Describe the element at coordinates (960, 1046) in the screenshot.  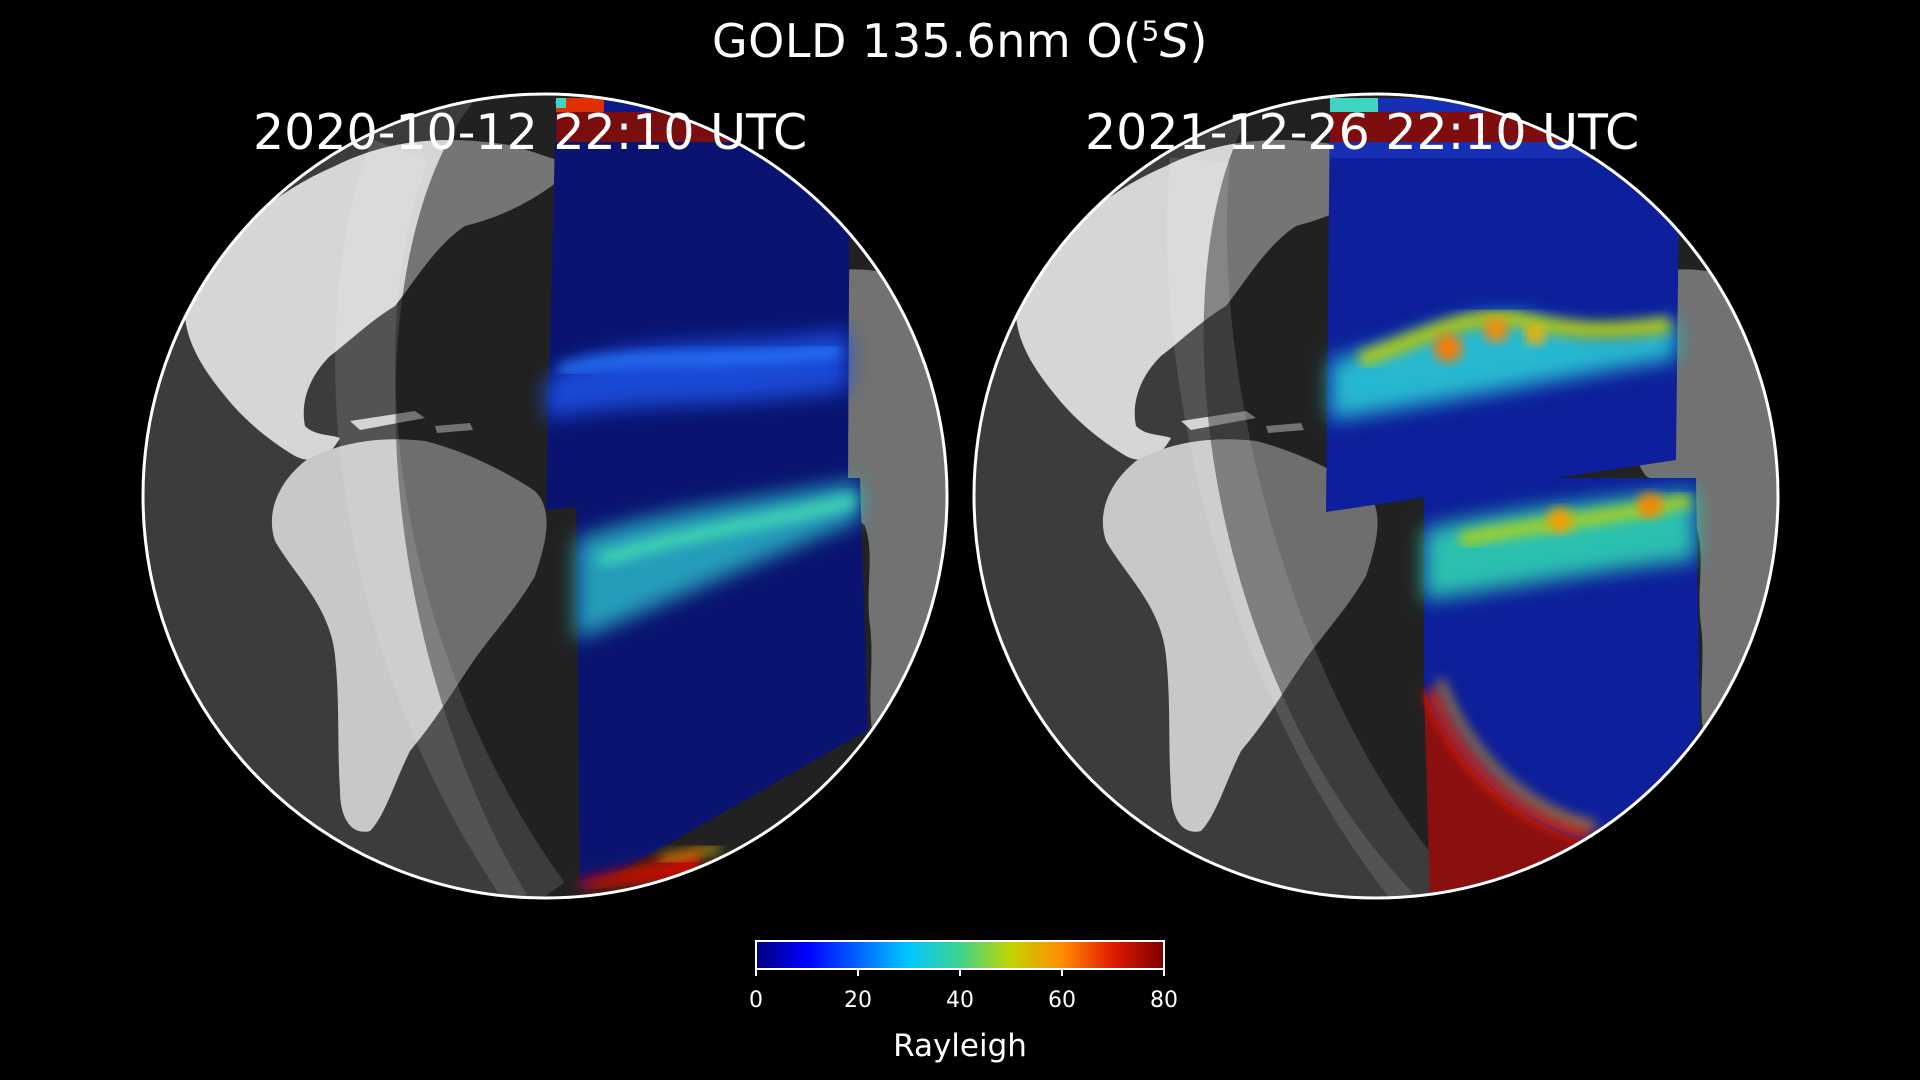
I see `colorbar-label: Rayleigh` at that location.